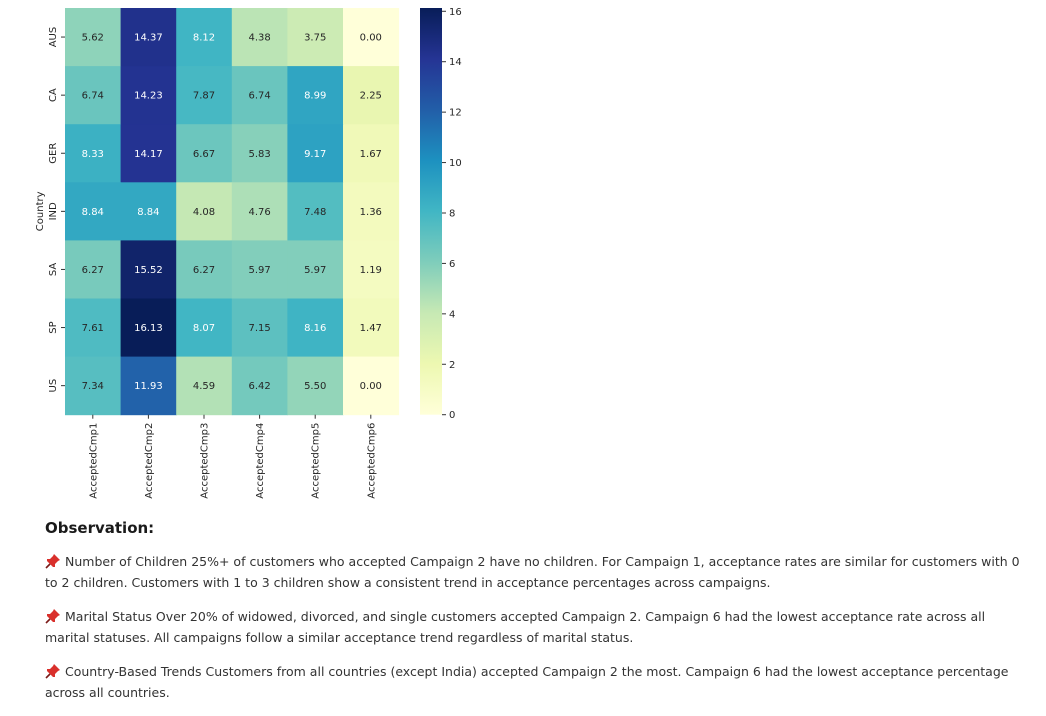 This screenshot has width=1046, height=716. I want to click on x-tick-label: AcceptedCmp4, so click(260, 461).